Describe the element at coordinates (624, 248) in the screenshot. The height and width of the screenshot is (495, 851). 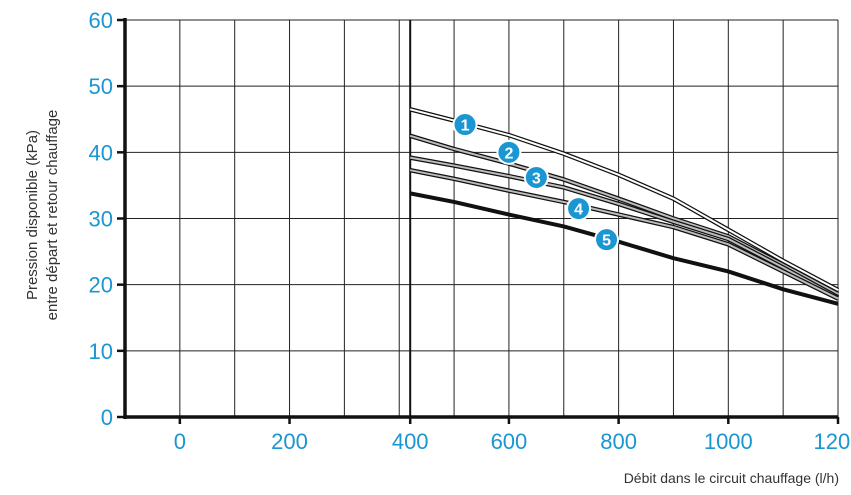
I see `series-line-5-outline` at that location.